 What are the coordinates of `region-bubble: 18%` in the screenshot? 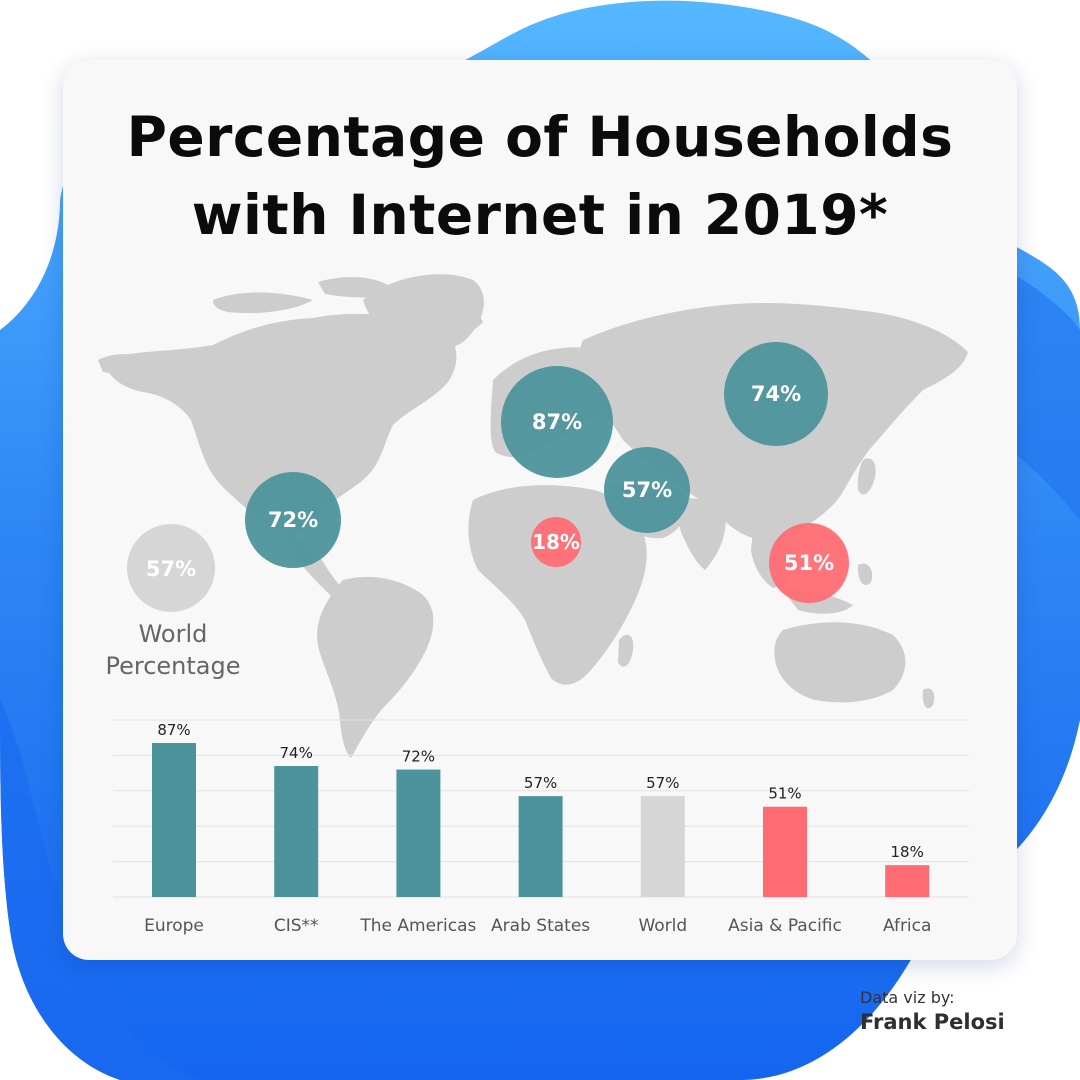 It's located at (556, 542).